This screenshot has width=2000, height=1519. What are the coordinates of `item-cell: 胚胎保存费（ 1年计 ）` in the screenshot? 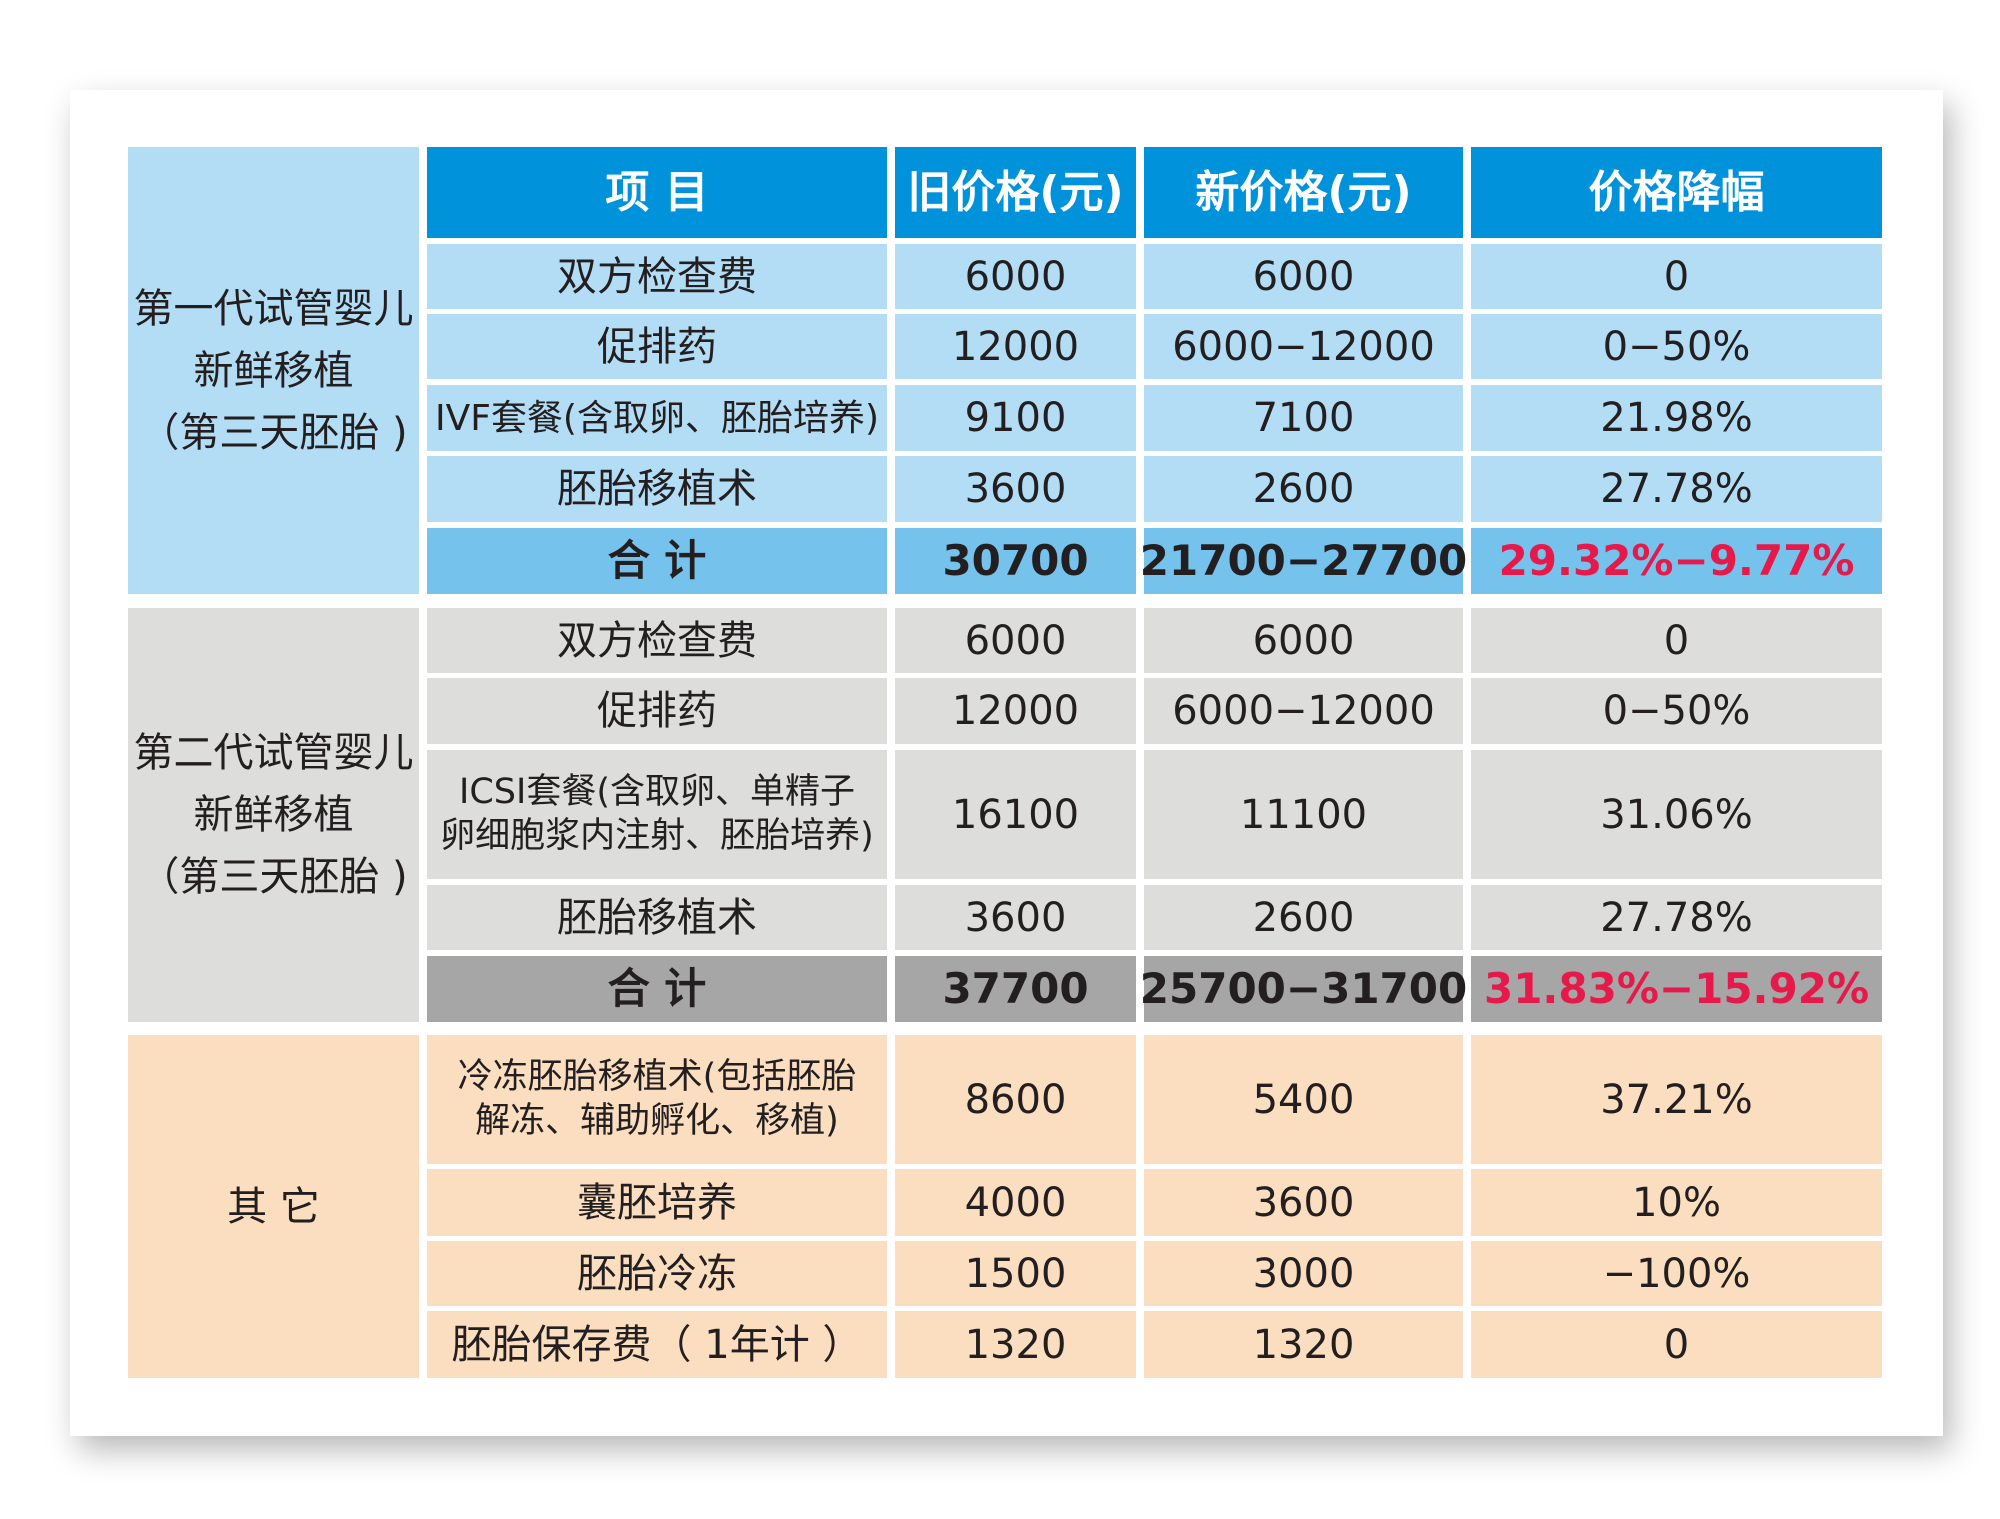 It's located at (657, 1344).